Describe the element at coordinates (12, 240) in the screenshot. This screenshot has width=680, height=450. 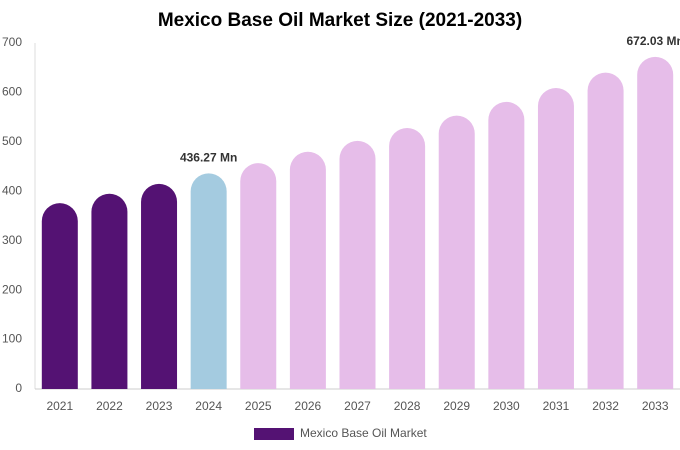
I see `y-tick-label: 300` at that location.